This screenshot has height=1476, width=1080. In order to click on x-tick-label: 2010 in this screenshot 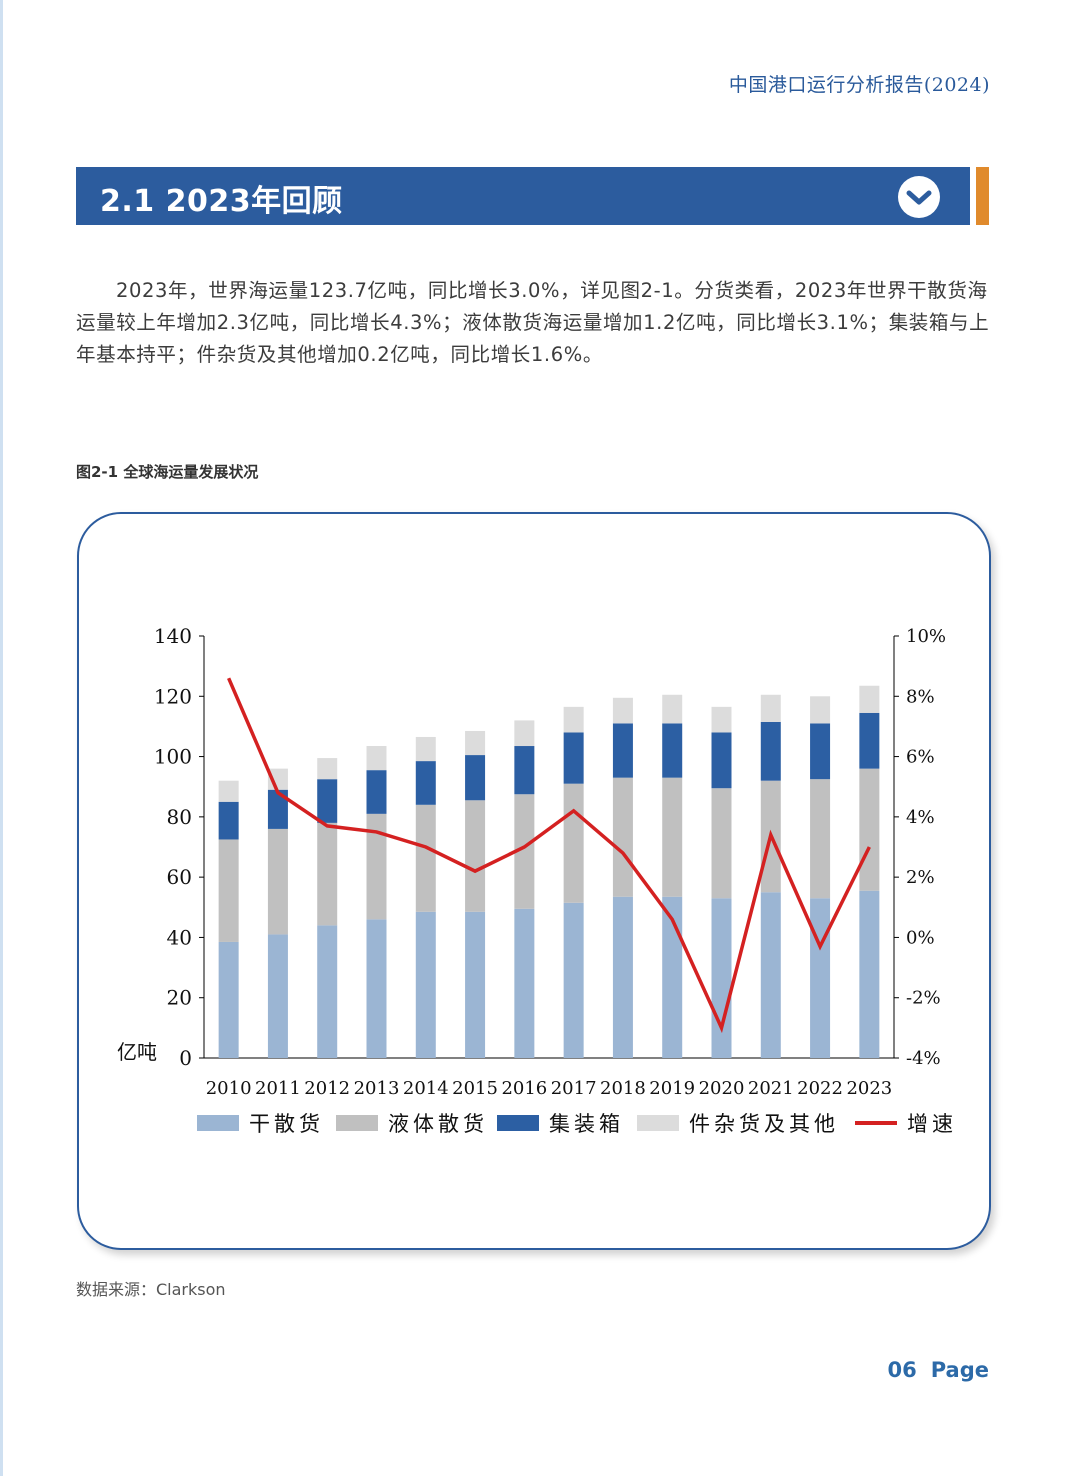, I will do `click(229, 1088)`.